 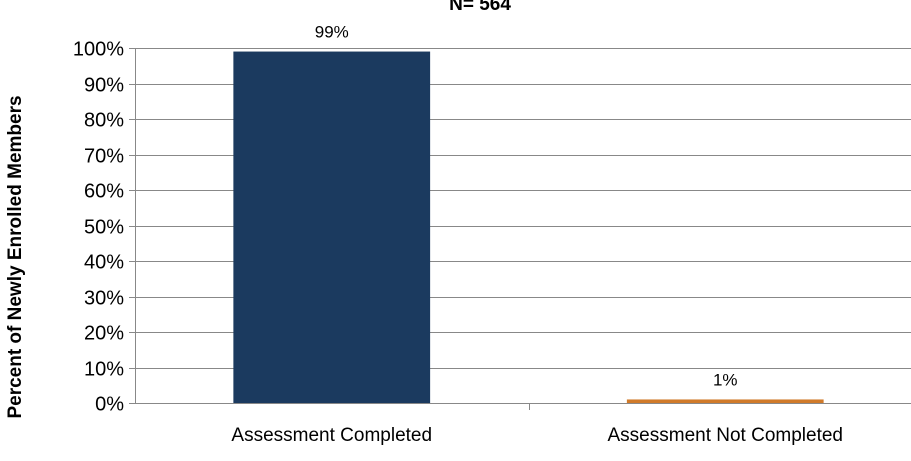 I want to click on y-tick-label: 30%, so click(x=104, y=299).